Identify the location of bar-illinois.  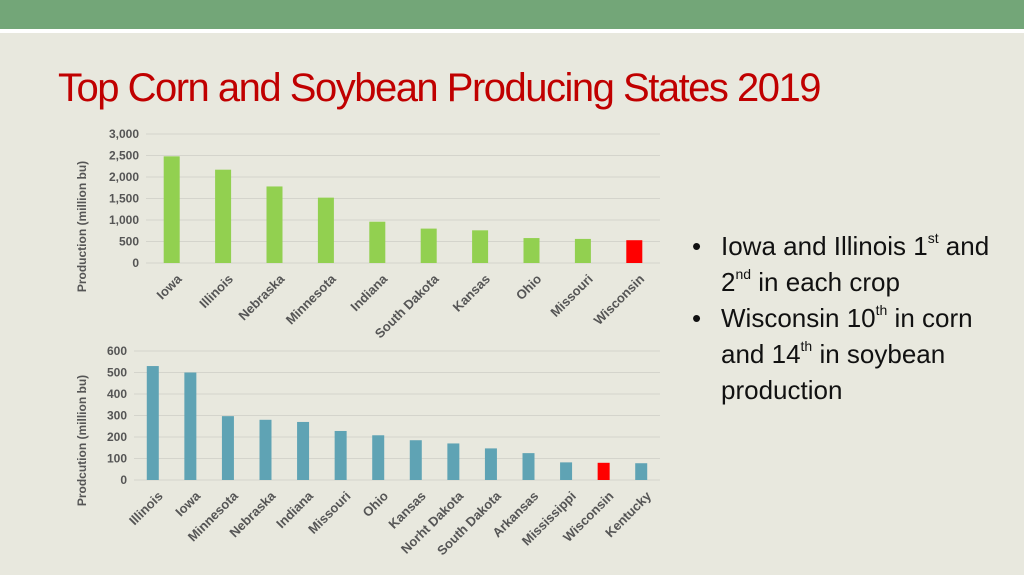
(223, 216).